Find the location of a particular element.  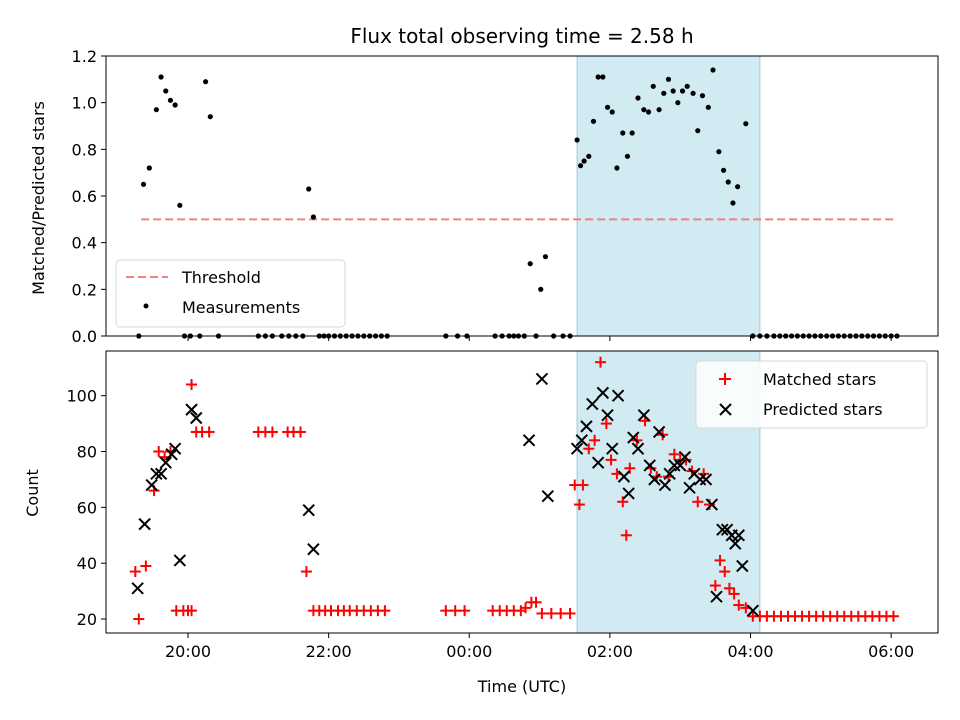

legend-box is located at coordinates (230, 293).